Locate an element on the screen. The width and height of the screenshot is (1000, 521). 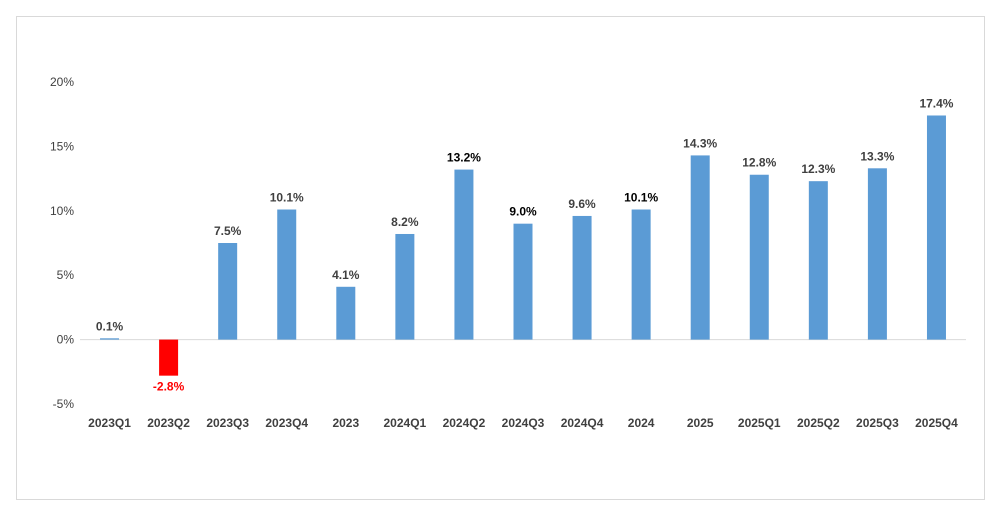
bar-2023q2 is located at coordinates (169, 357).